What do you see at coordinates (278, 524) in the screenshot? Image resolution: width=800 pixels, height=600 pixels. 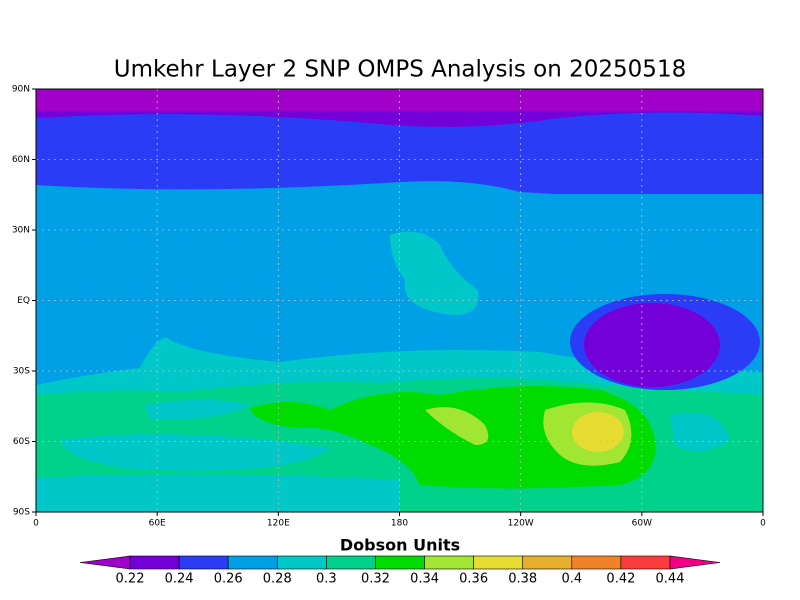 I see `x-tick-label: 120E` at bounding box center [278, 524].